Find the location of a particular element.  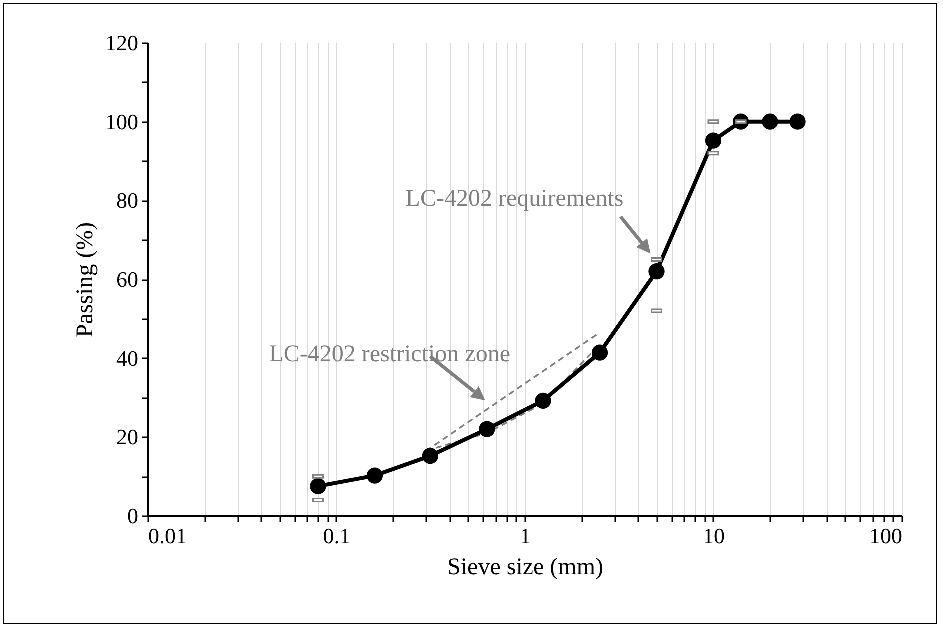

x-tick-label: 100 is located at coordinates (886, 536).